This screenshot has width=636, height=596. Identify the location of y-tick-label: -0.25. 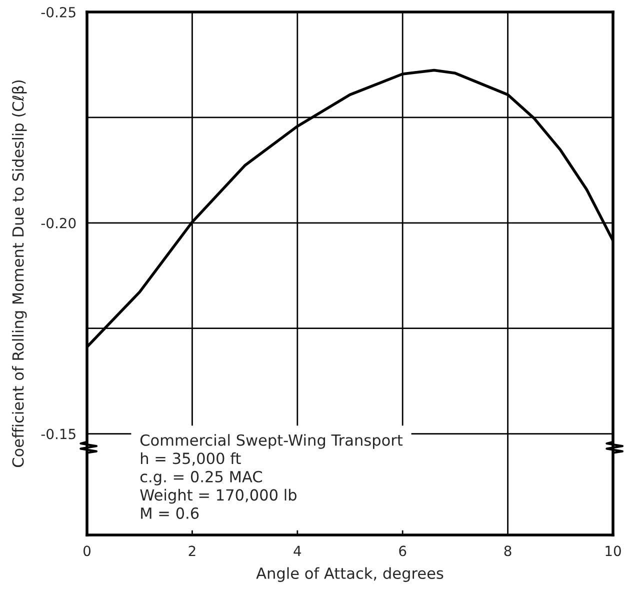
(58, 12).